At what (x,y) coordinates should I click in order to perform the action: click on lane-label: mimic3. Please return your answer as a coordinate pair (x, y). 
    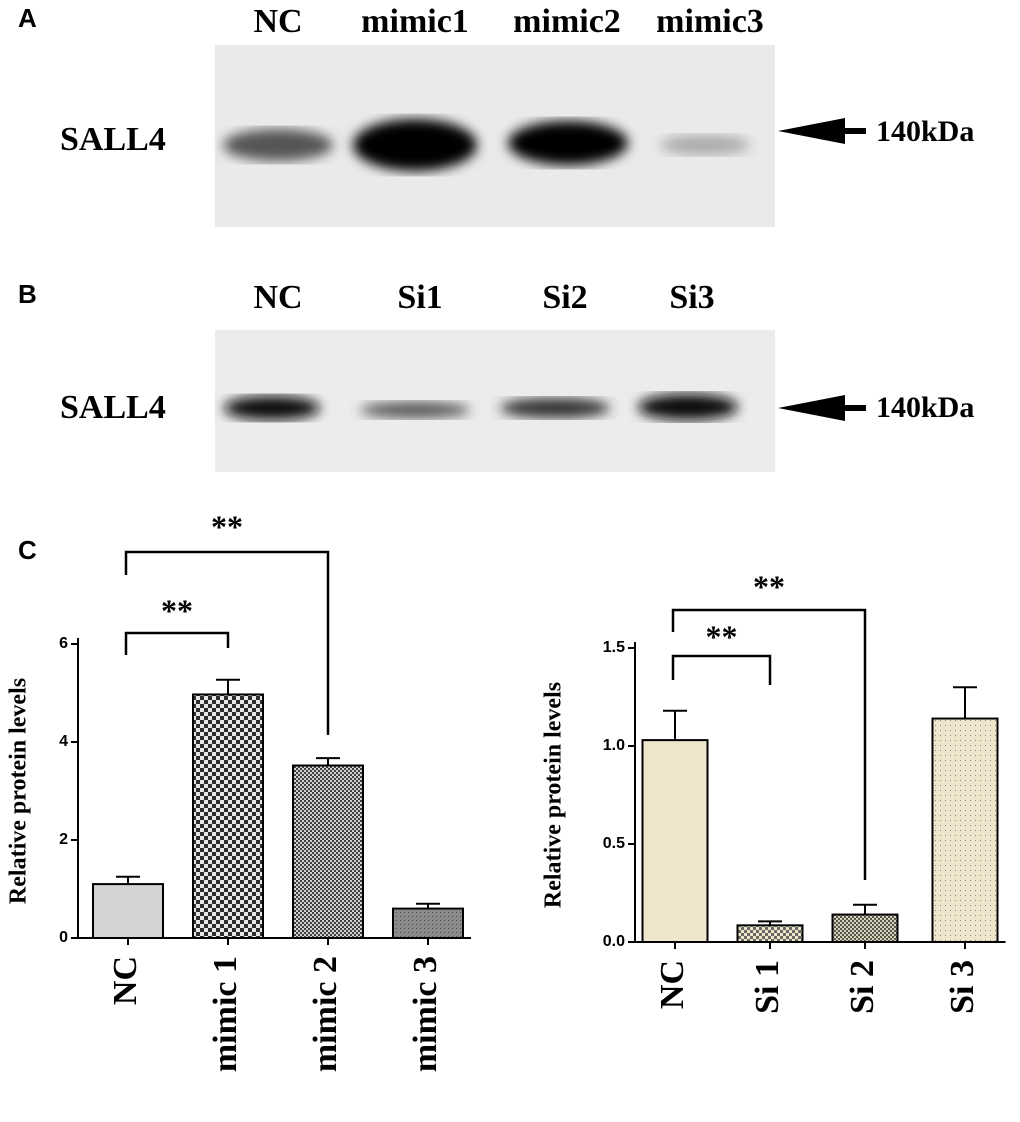
    Looking at the image, I should click on (710, 21).